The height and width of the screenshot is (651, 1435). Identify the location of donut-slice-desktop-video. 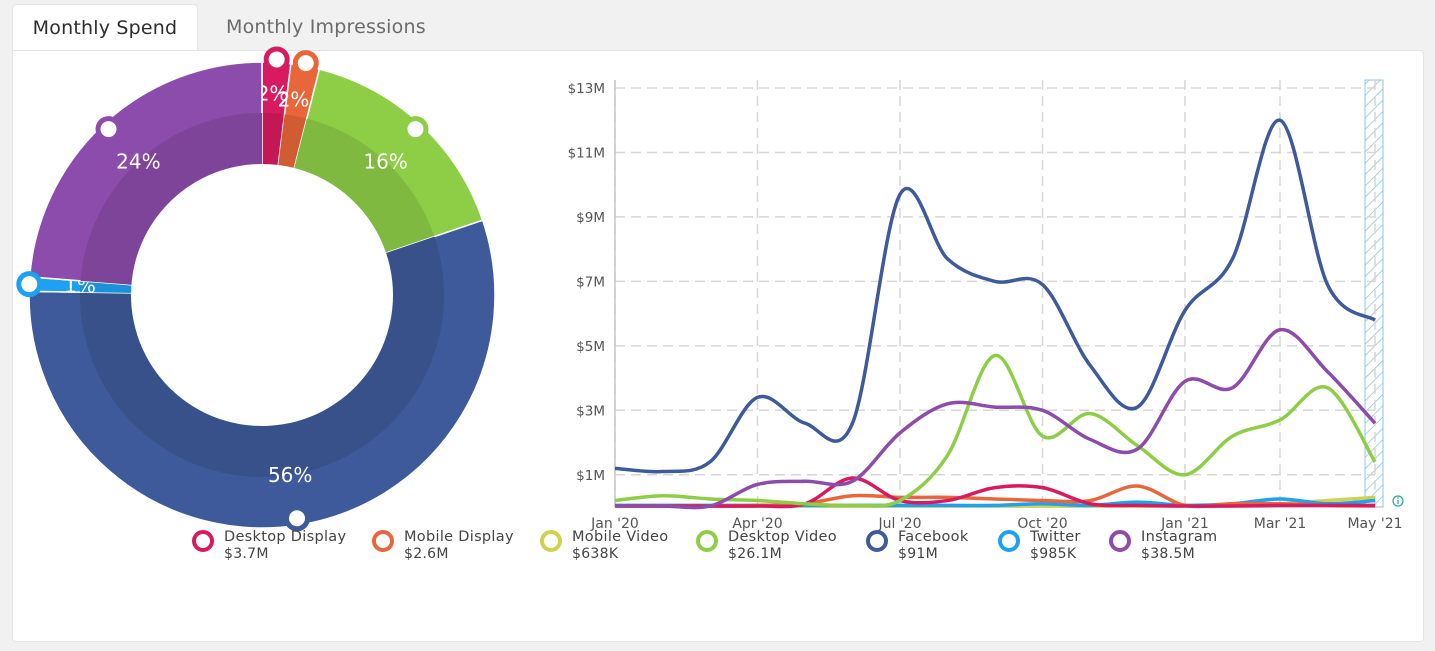
(388, 161).